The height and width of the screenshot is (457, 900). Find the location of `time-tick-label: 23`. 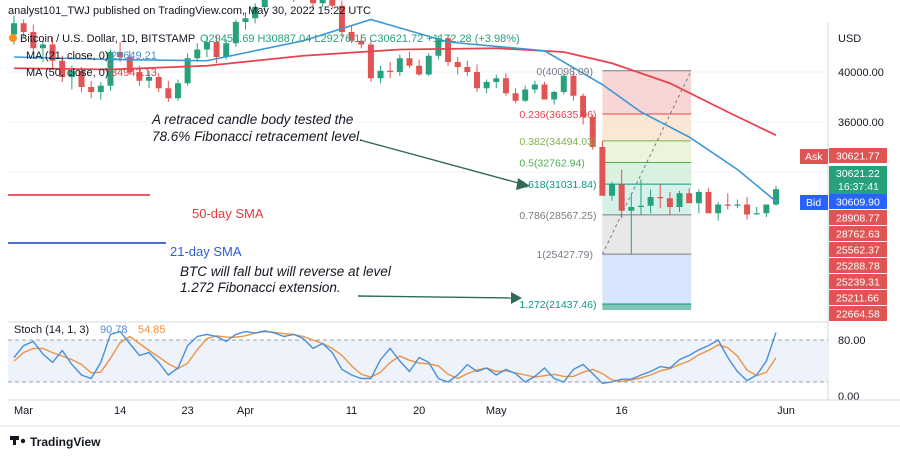

time-tick-label: 23 is located at coordinates (187, 411).